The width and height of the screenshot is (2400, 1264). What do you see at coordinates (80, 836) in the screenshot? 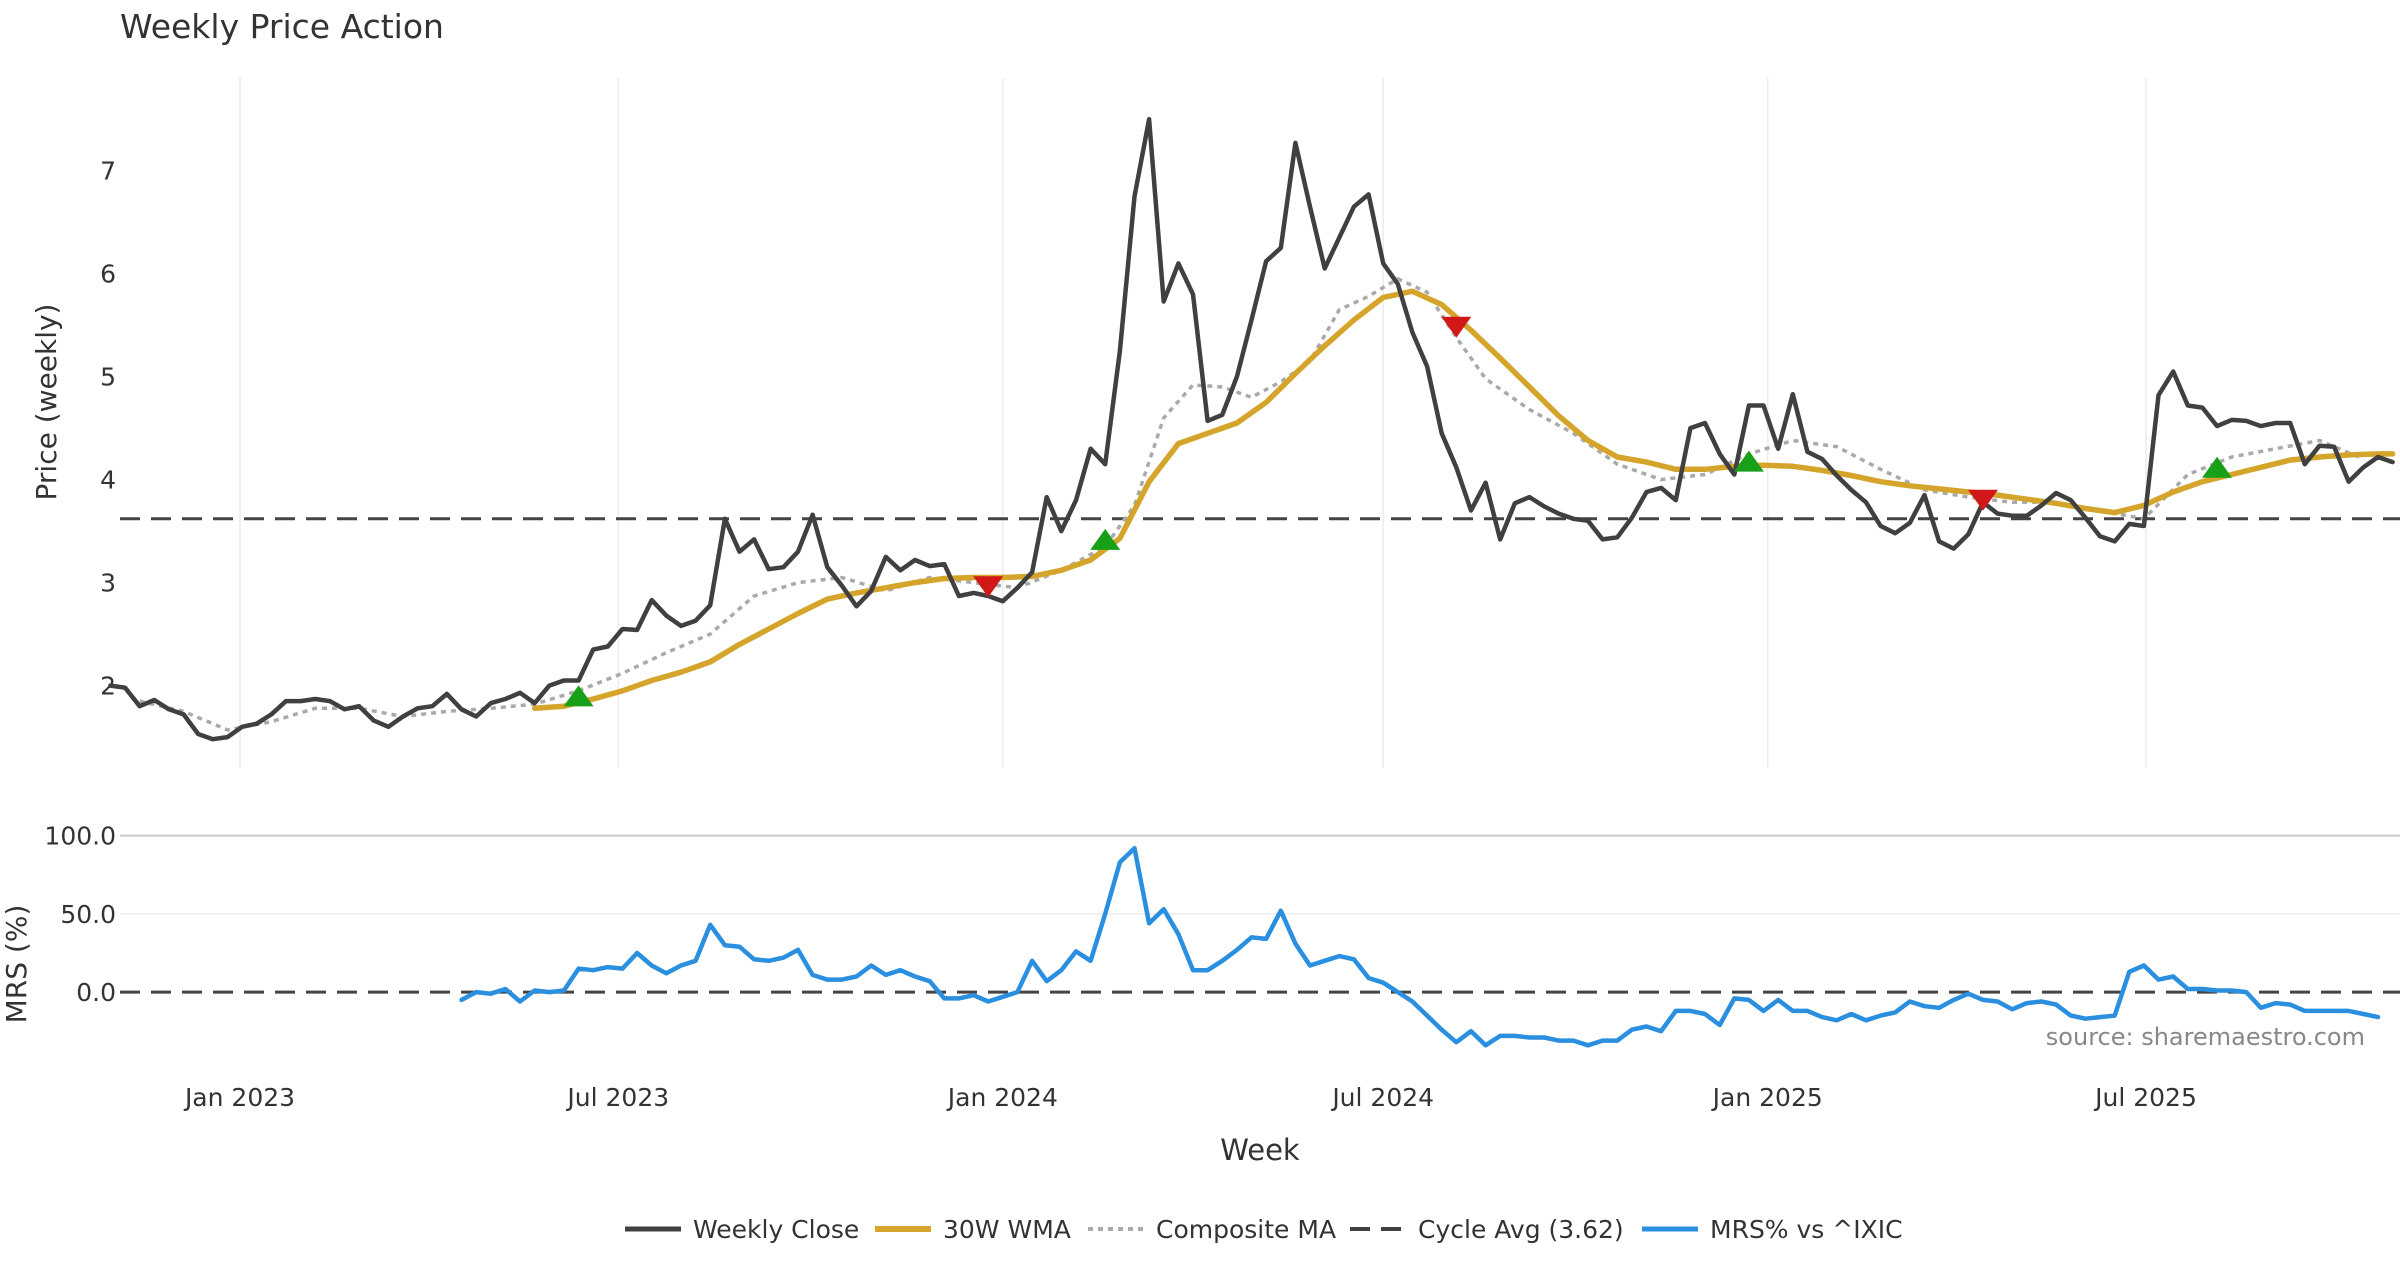
I see `mrs-y-tick-label: 100.0` at bounding box center [80, 836].